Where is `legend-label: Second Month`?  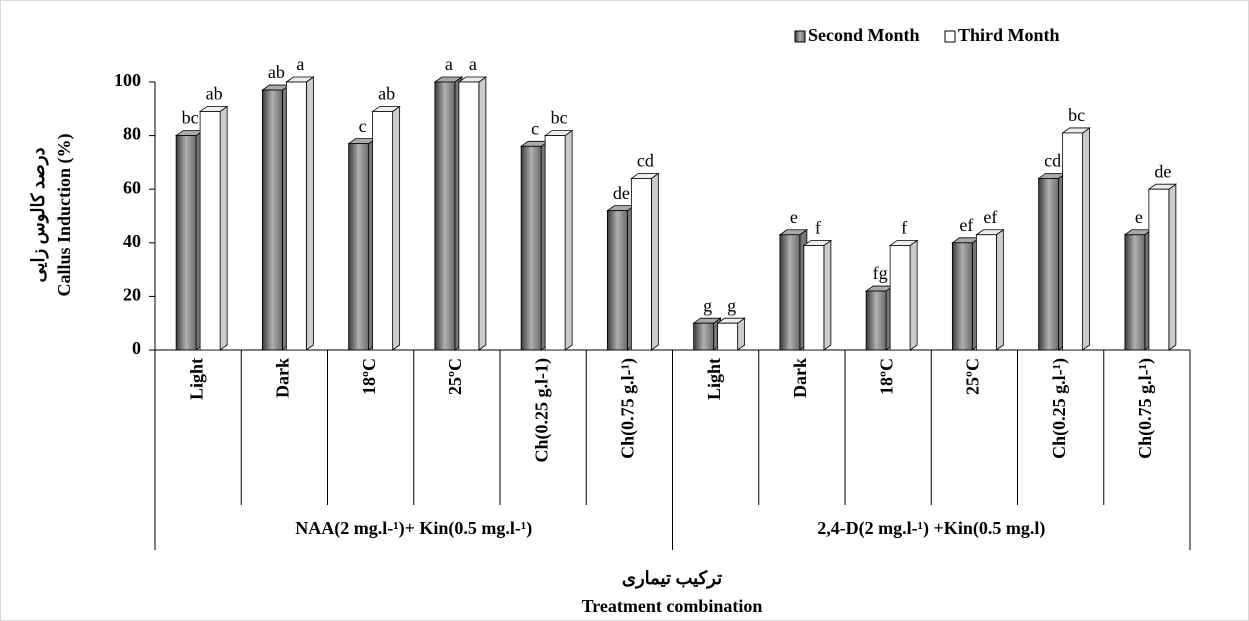
legend-label: Second Month is located at coordinates (864, 35).